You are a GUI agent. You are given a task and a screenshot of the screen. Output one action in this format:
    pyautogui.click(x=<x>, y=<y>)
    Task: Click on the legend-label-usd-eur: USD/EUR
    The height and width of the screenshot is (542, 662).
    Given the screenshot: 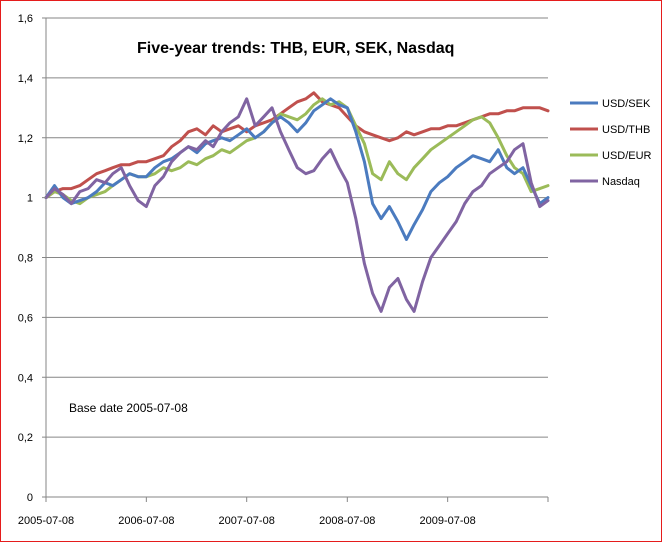 What is the action you would take?
    pyautogui.click(x=627, y=156)
    